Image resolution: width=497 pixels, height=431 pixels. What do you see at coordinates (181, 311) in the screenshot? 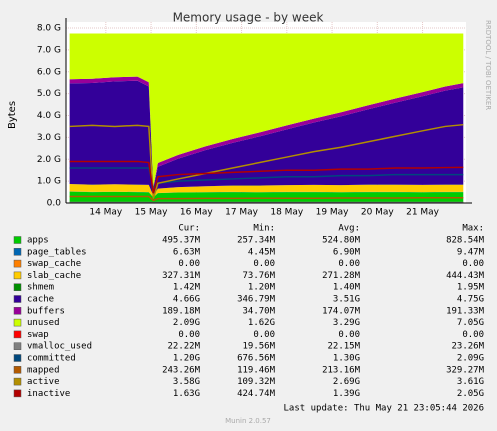
I see `legend-stat: 189.18M` at bounding box center [181, 311].